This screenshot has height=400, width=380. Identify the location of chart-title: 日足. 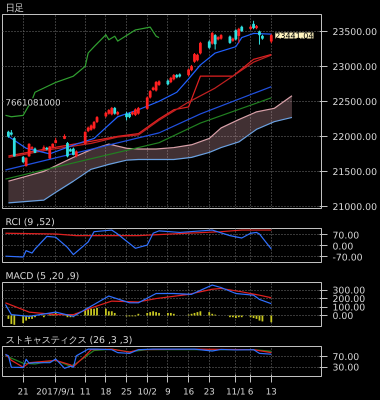
(15, 8).